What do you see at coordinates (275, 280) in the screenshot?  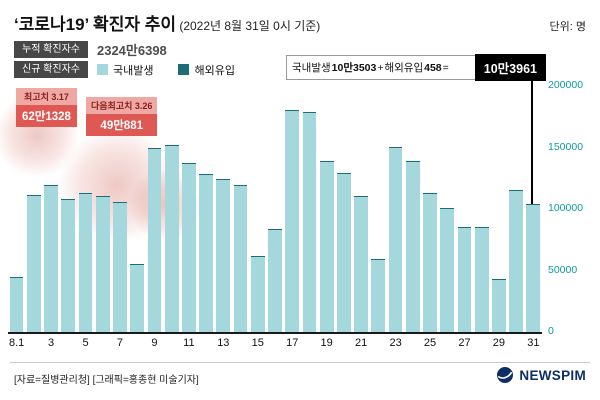 I see `bar-8.16` at bounding box center [275, 280].